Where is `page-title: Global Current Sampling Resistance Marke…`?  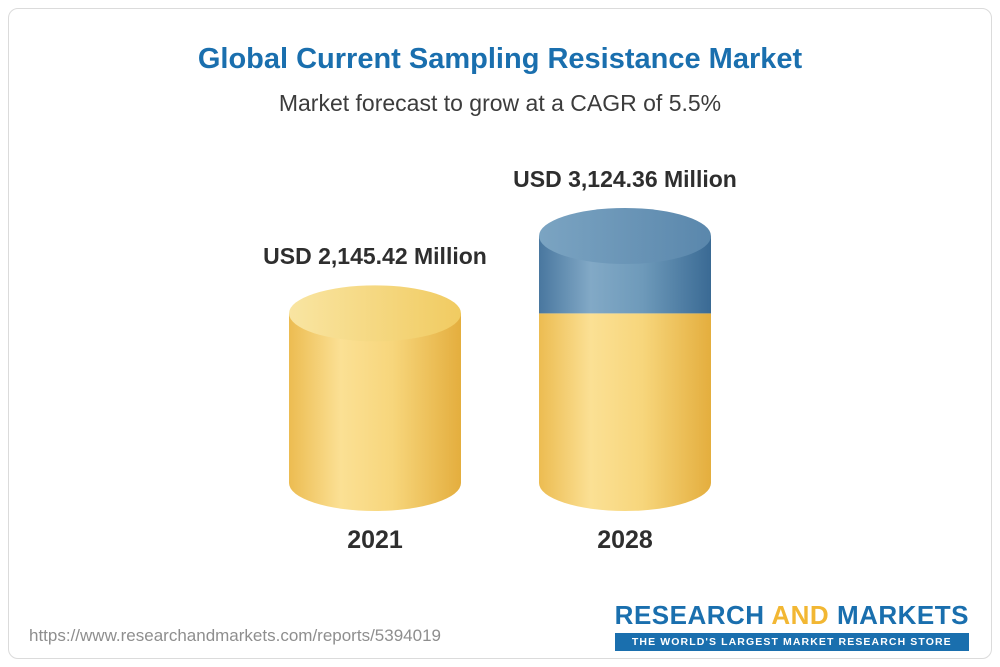 page-title: Global Current Sampling Resistance Marke… is located at coordinates (500, 59).